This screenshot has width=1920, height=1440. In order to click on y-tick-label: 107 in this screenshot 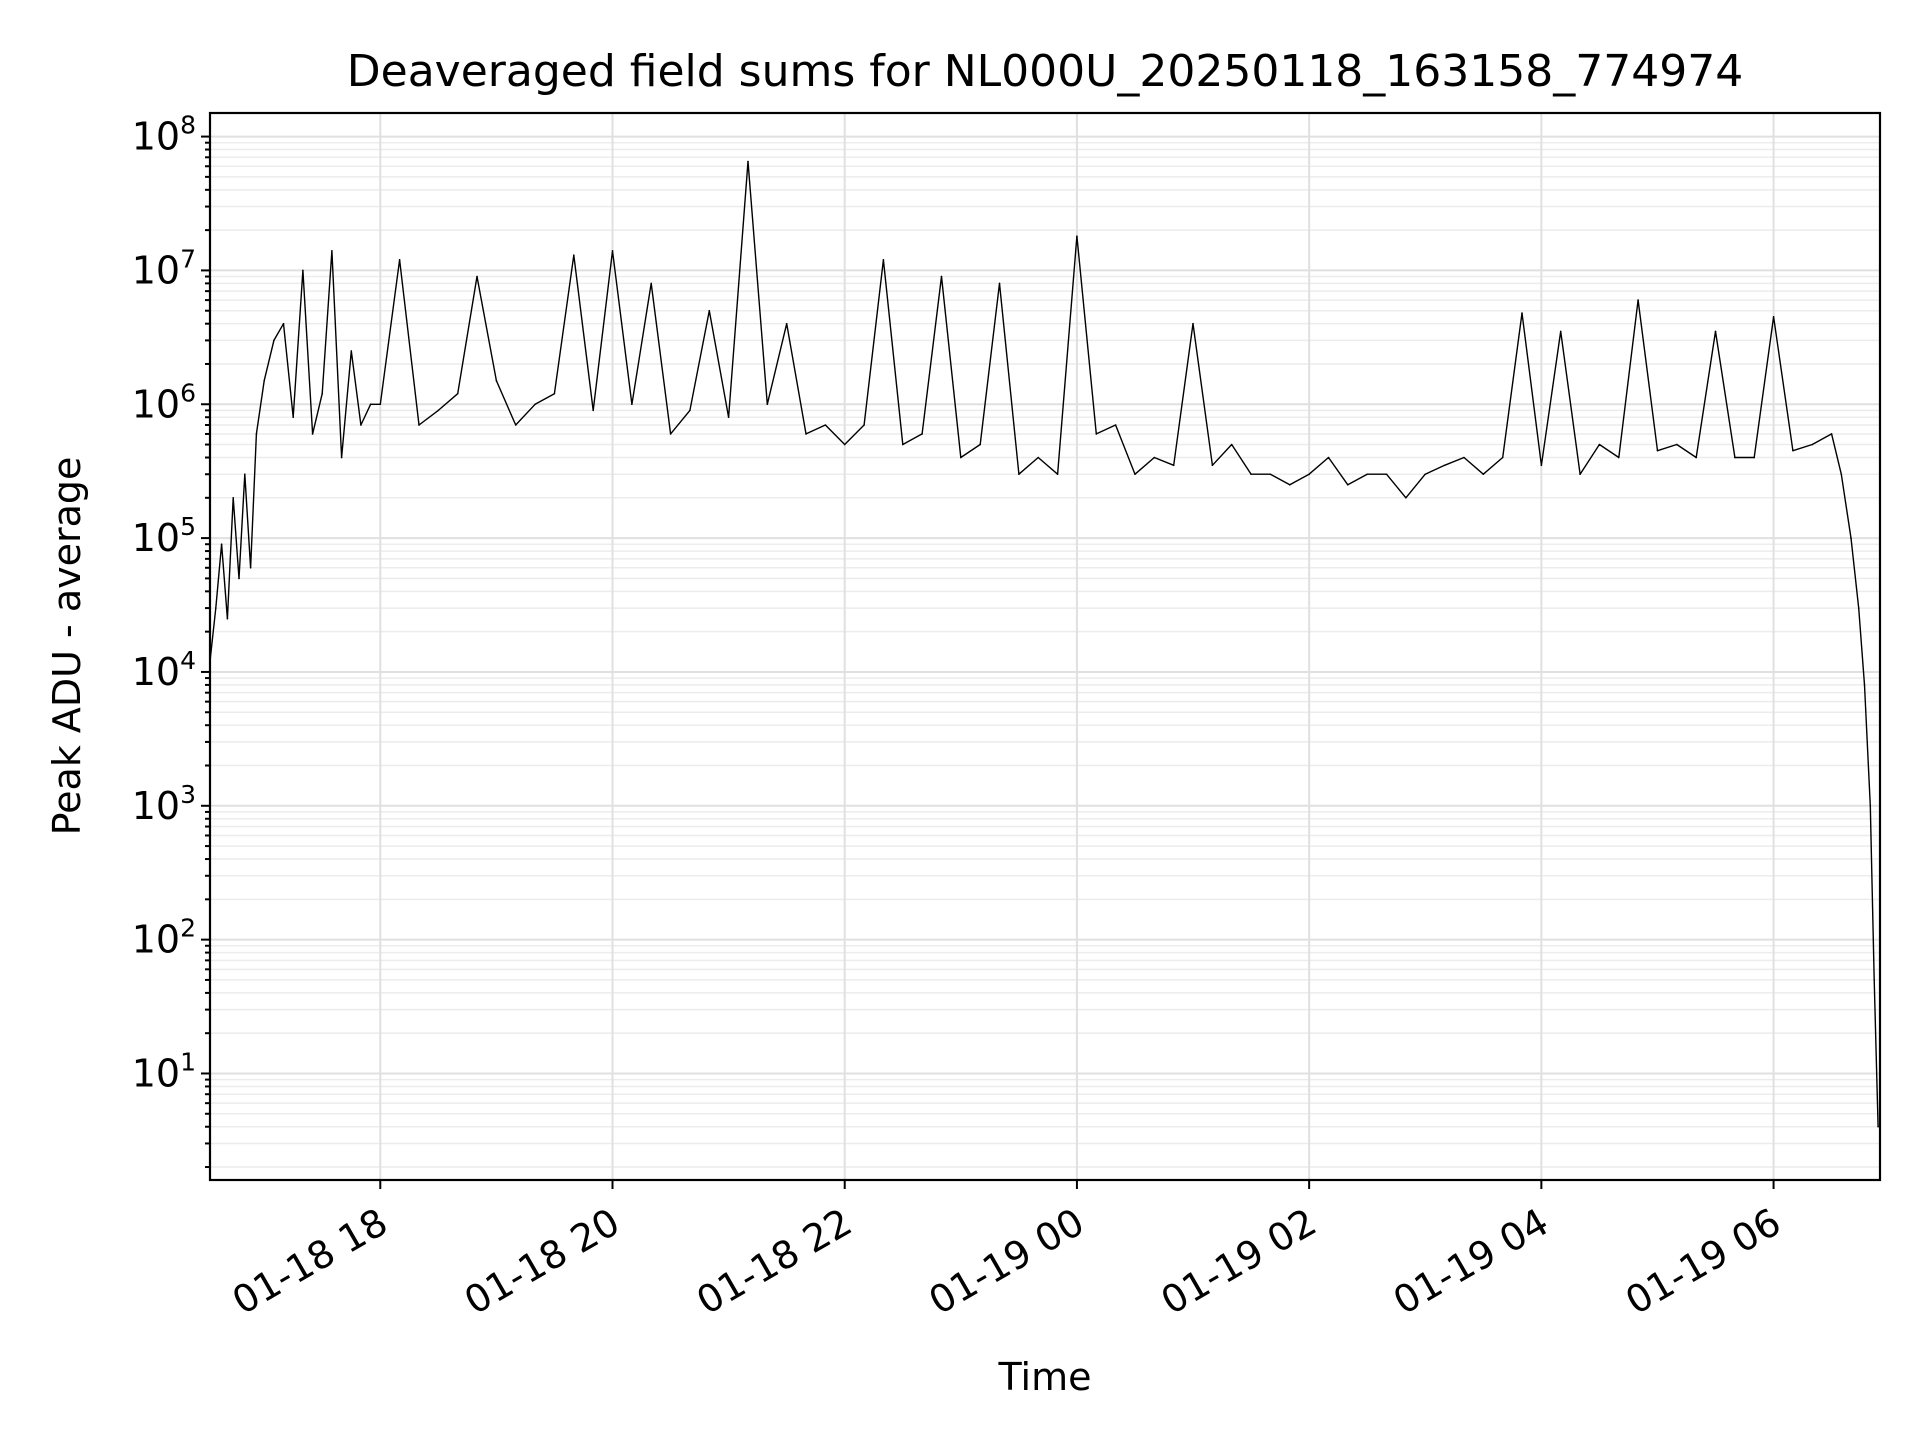, I will do `click(164, 268)`.